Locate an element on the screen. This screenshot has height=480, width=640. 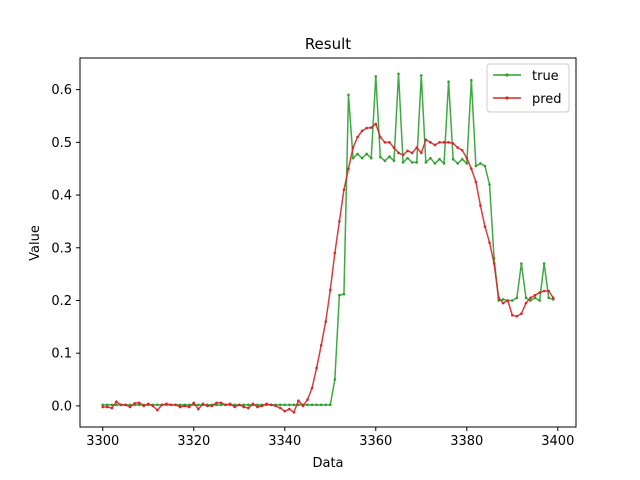
y-tick-label: 0.1 is located at coordinates (61, 354).